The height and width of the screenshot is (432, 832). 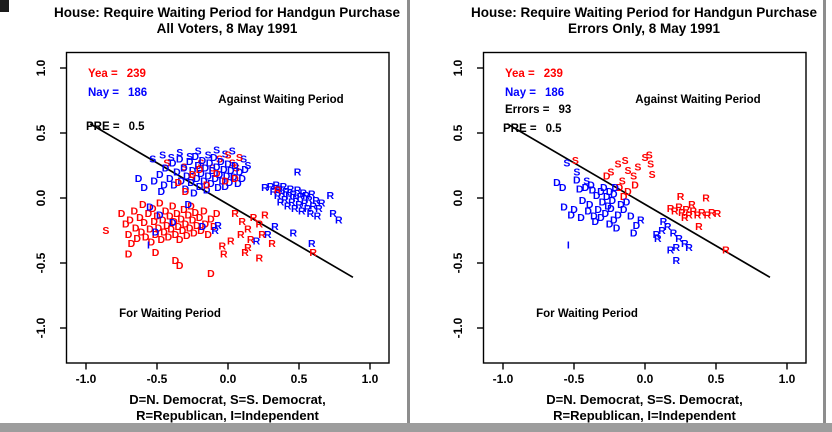 I want to click on legend-nay: Nay = 186, so click(x=118, y=93).